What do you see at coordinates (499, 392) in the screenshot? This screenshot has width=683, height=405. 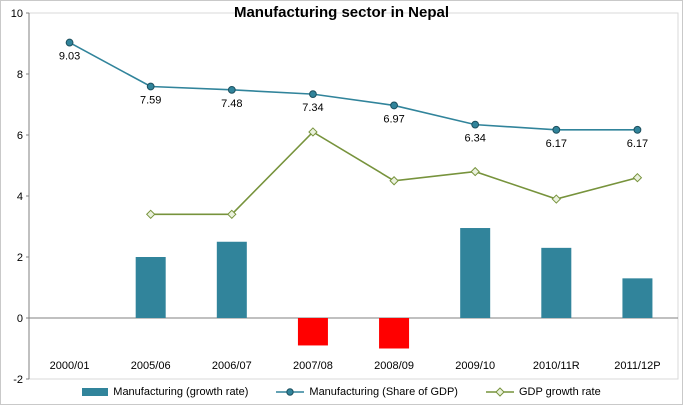 I see `line-diamond-swatch-icon` at bounding box center [499, 392].